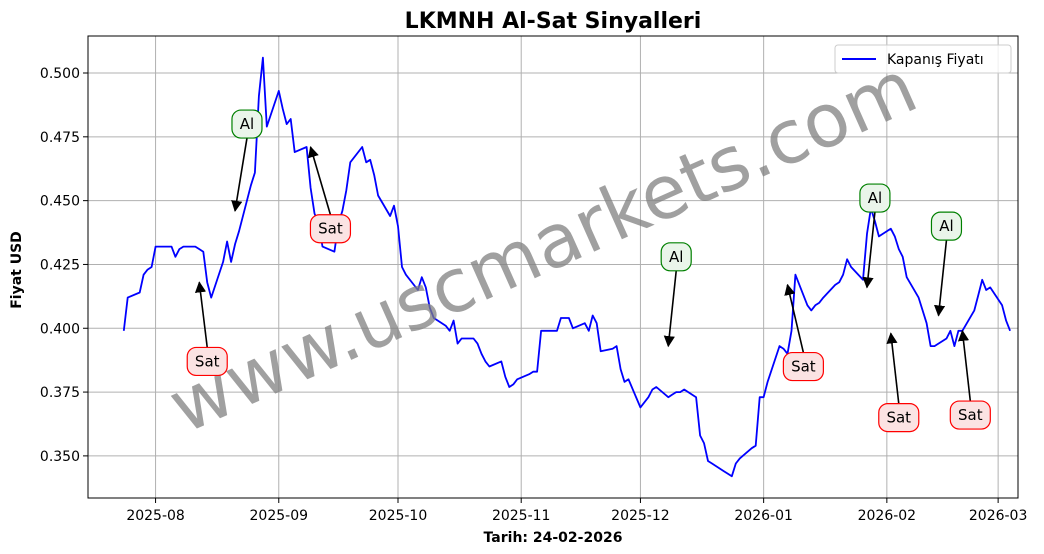  Describe the element at coordinates (60, 457) in the screenshot. I see `y-tick-label: 0.350` at that location.